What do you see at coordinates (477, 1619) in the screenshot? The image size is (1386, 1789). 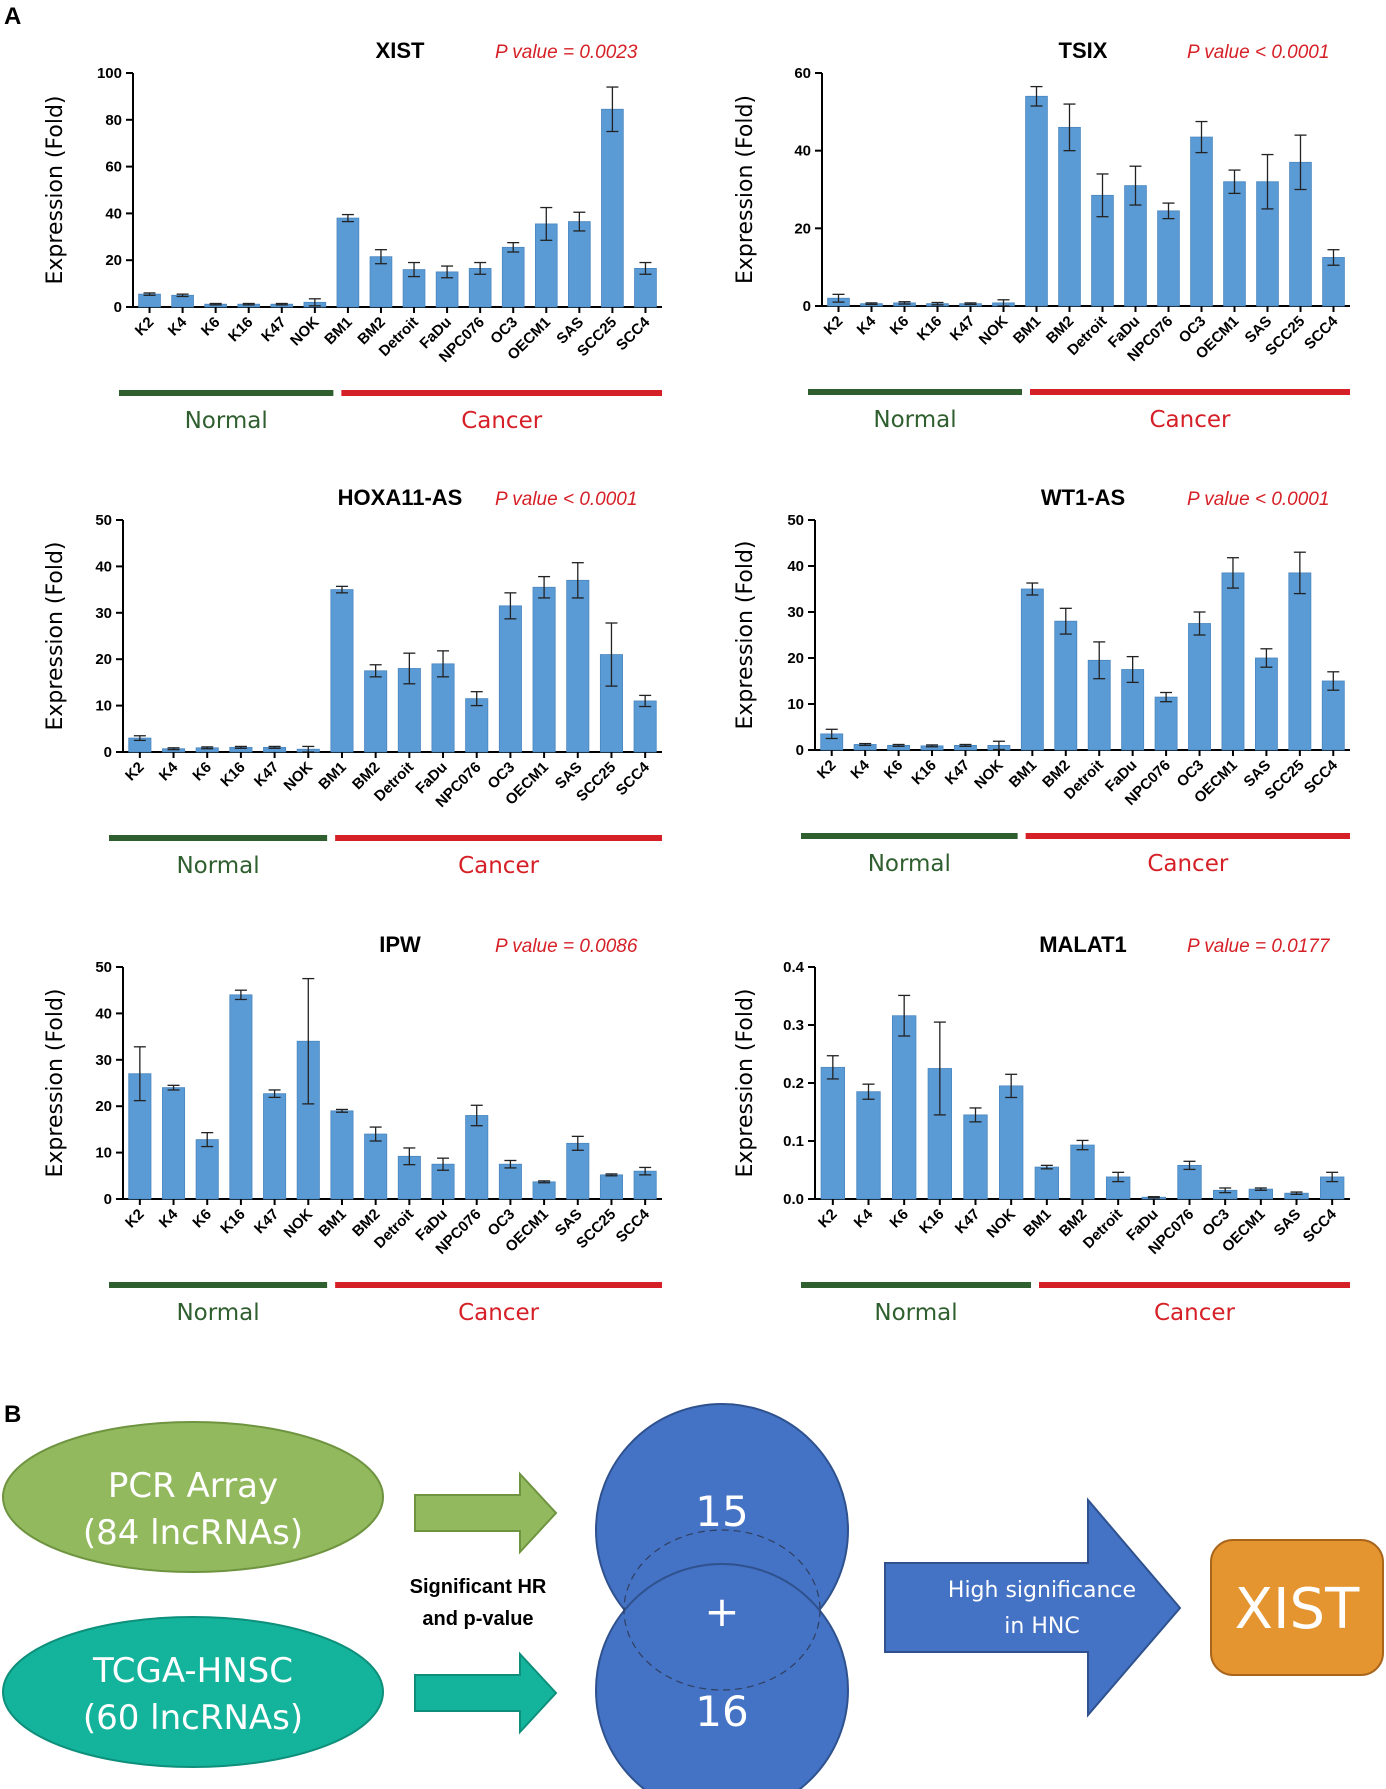 I see `criteria-label-2: and p-value` at bounding box center [477, 1619].